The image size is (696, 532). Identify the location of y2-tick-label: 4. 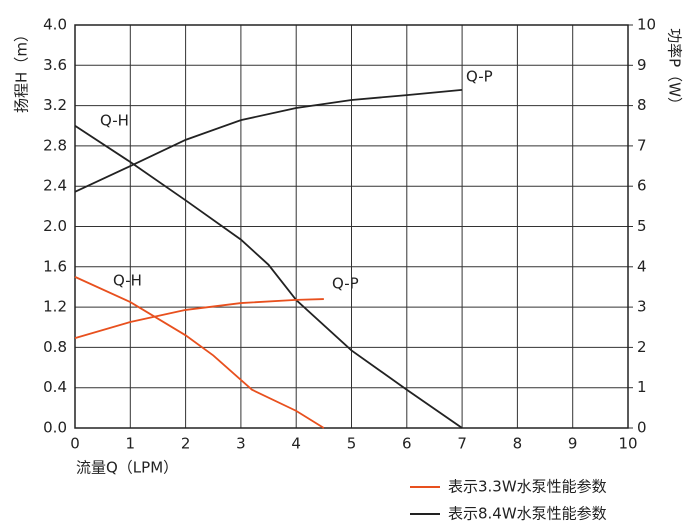
(642, 266).